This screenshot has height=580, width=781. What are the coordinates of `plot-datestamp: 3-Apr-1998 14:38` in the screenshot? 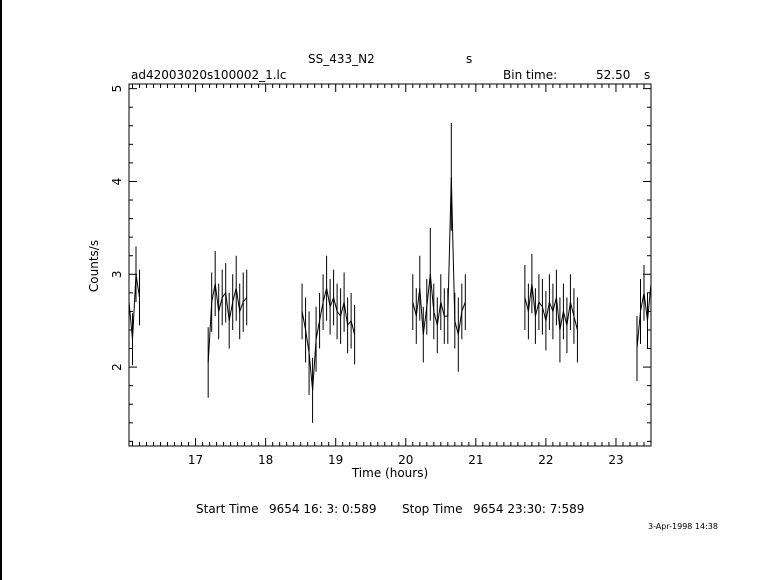 It's located at (683, 526).